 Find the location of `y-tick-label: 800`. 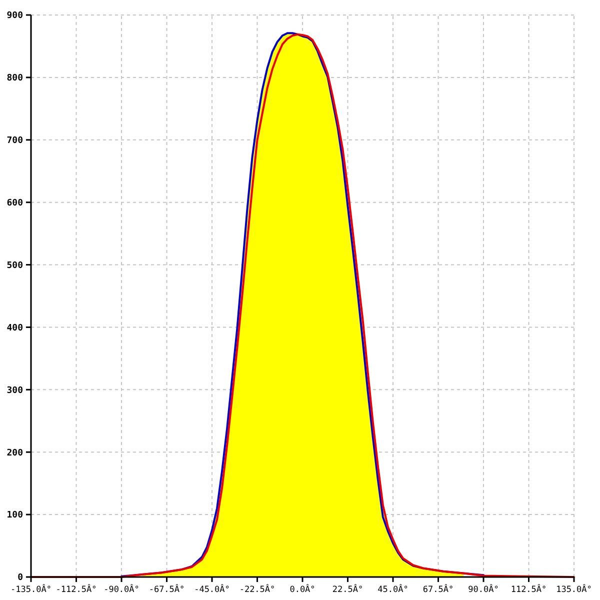

y-tick-label: 800 is located at coordinates (14, 79).